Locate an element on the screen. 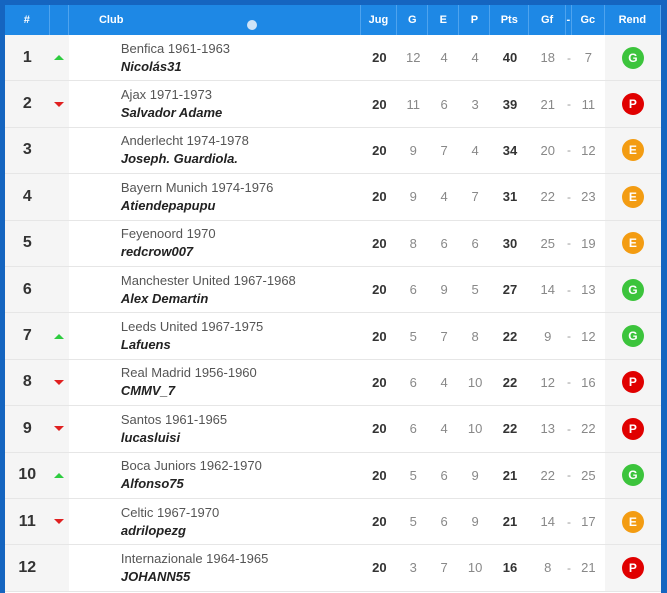 This screenshot has height=593, width=667. club-cell: Manchester United 1967-1968 Alex Demartin is located at coordinates (215, 289).